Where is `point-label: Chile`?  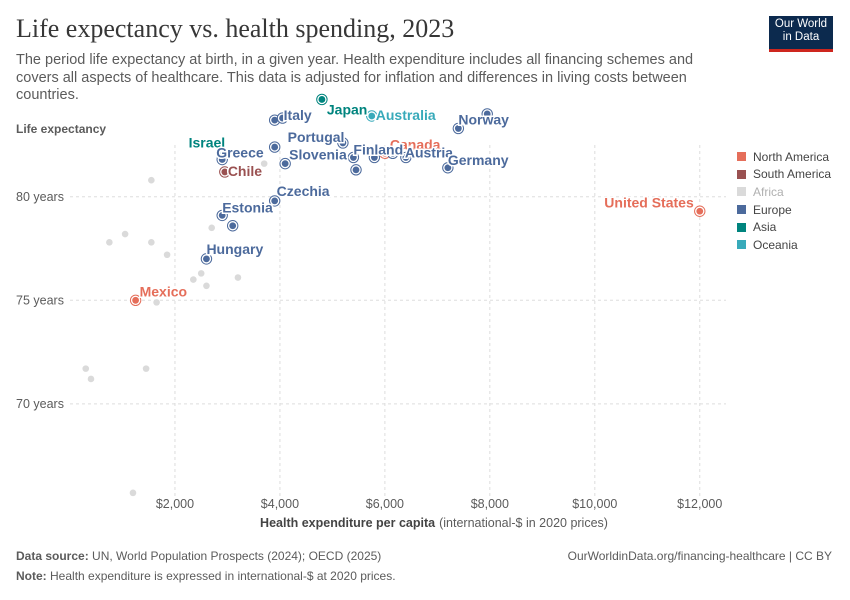 point-label: Chile is located at coordinates (245, 171).